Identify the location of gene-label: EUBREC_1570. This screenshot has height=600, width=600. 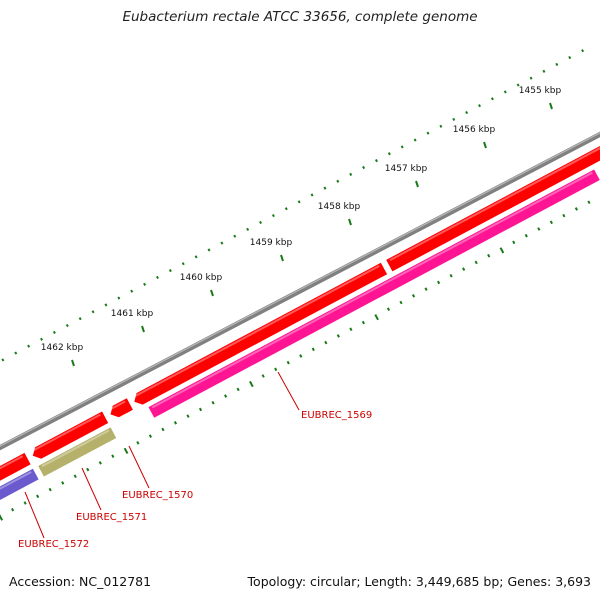
(157, 495).